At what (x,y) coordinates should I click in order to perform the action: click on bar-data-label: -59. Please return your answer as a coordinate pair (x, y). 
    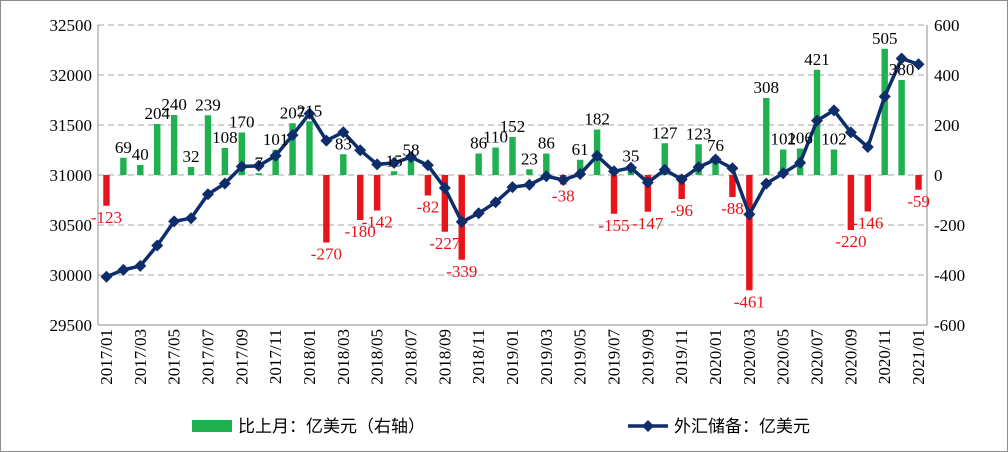
    Looking at the image, I should click on (918, 201).